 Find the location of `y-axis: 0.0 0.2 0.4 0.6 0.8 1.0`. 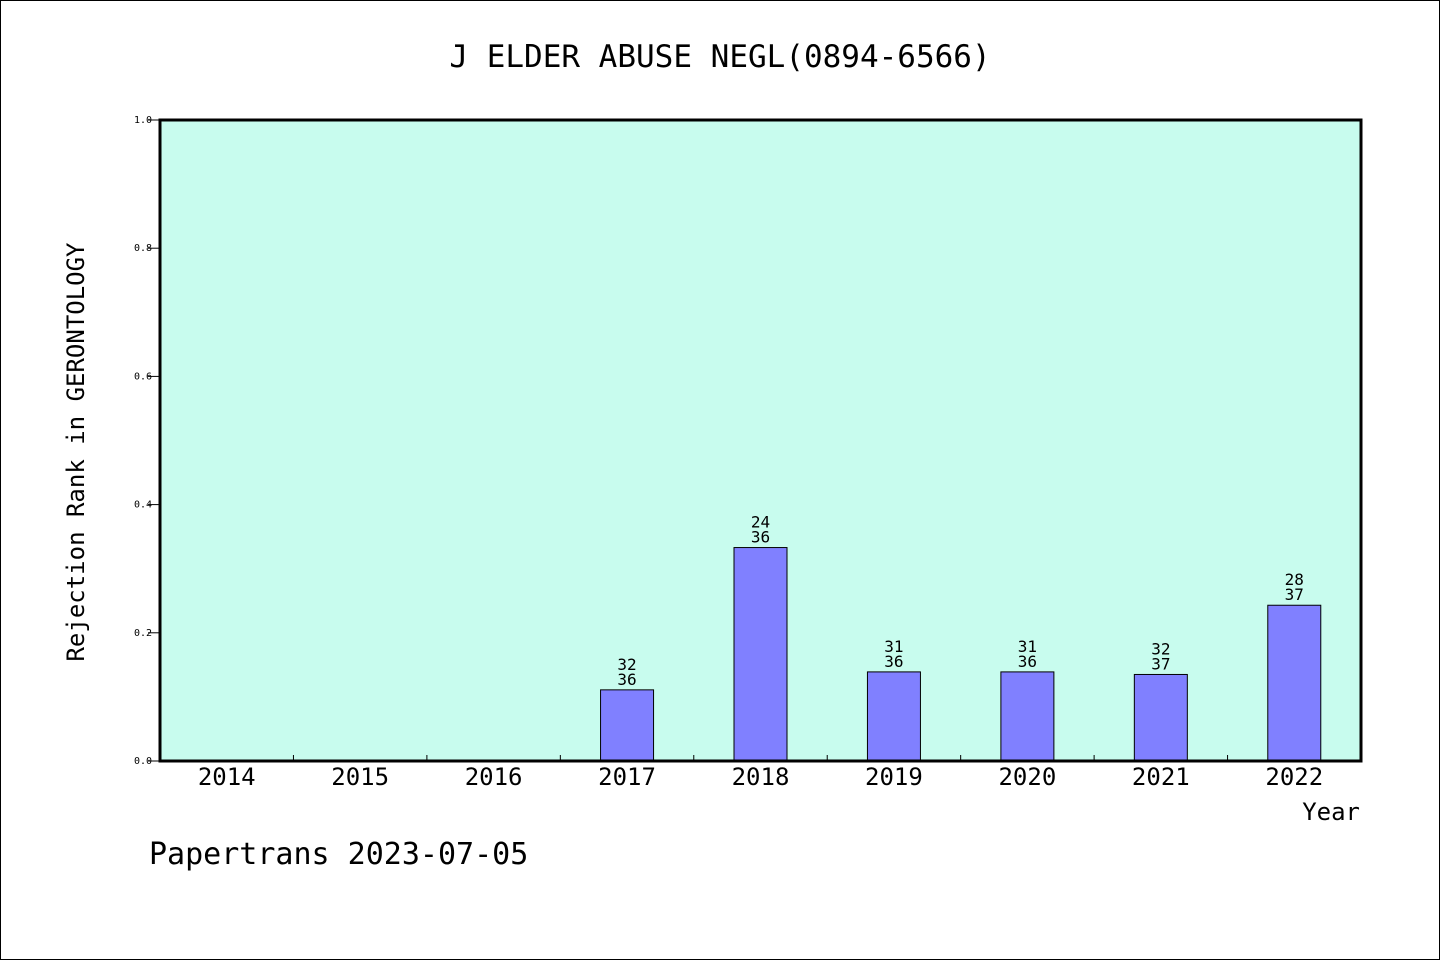

y-axis: 0.0 0.2 0.4 0.6 0.8 1.0 is located at coordinates (147, 441).